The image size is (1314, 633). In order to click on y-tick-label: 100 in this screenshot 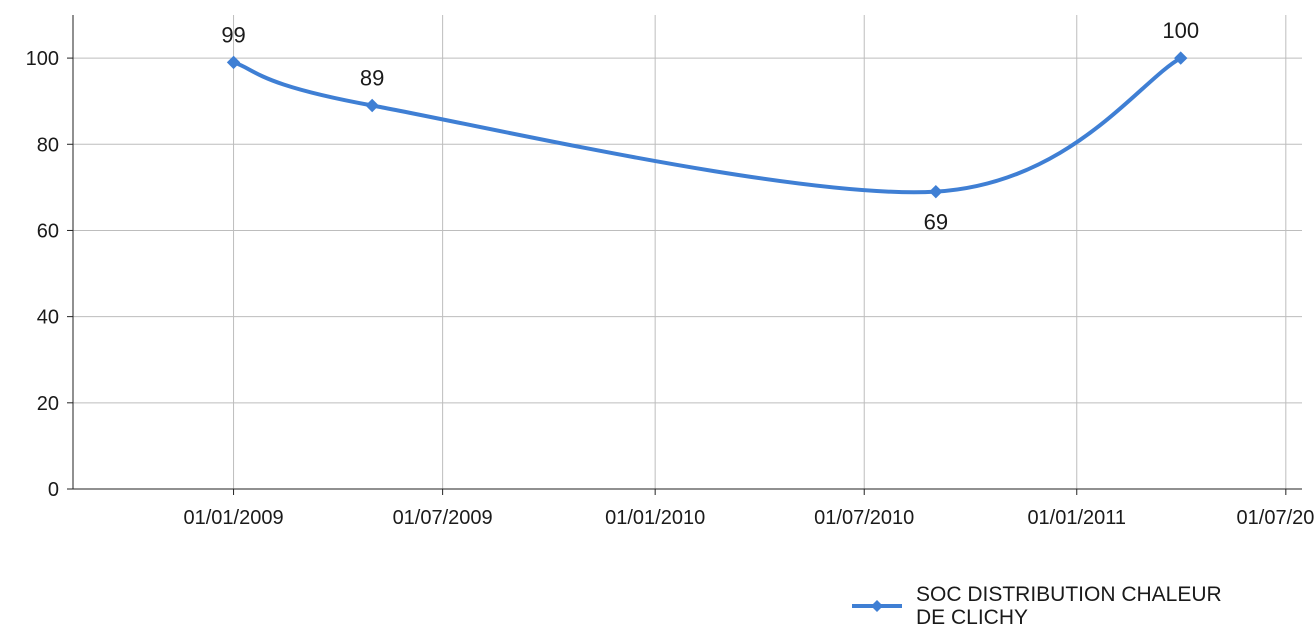, I will do `click(42, 59)`.